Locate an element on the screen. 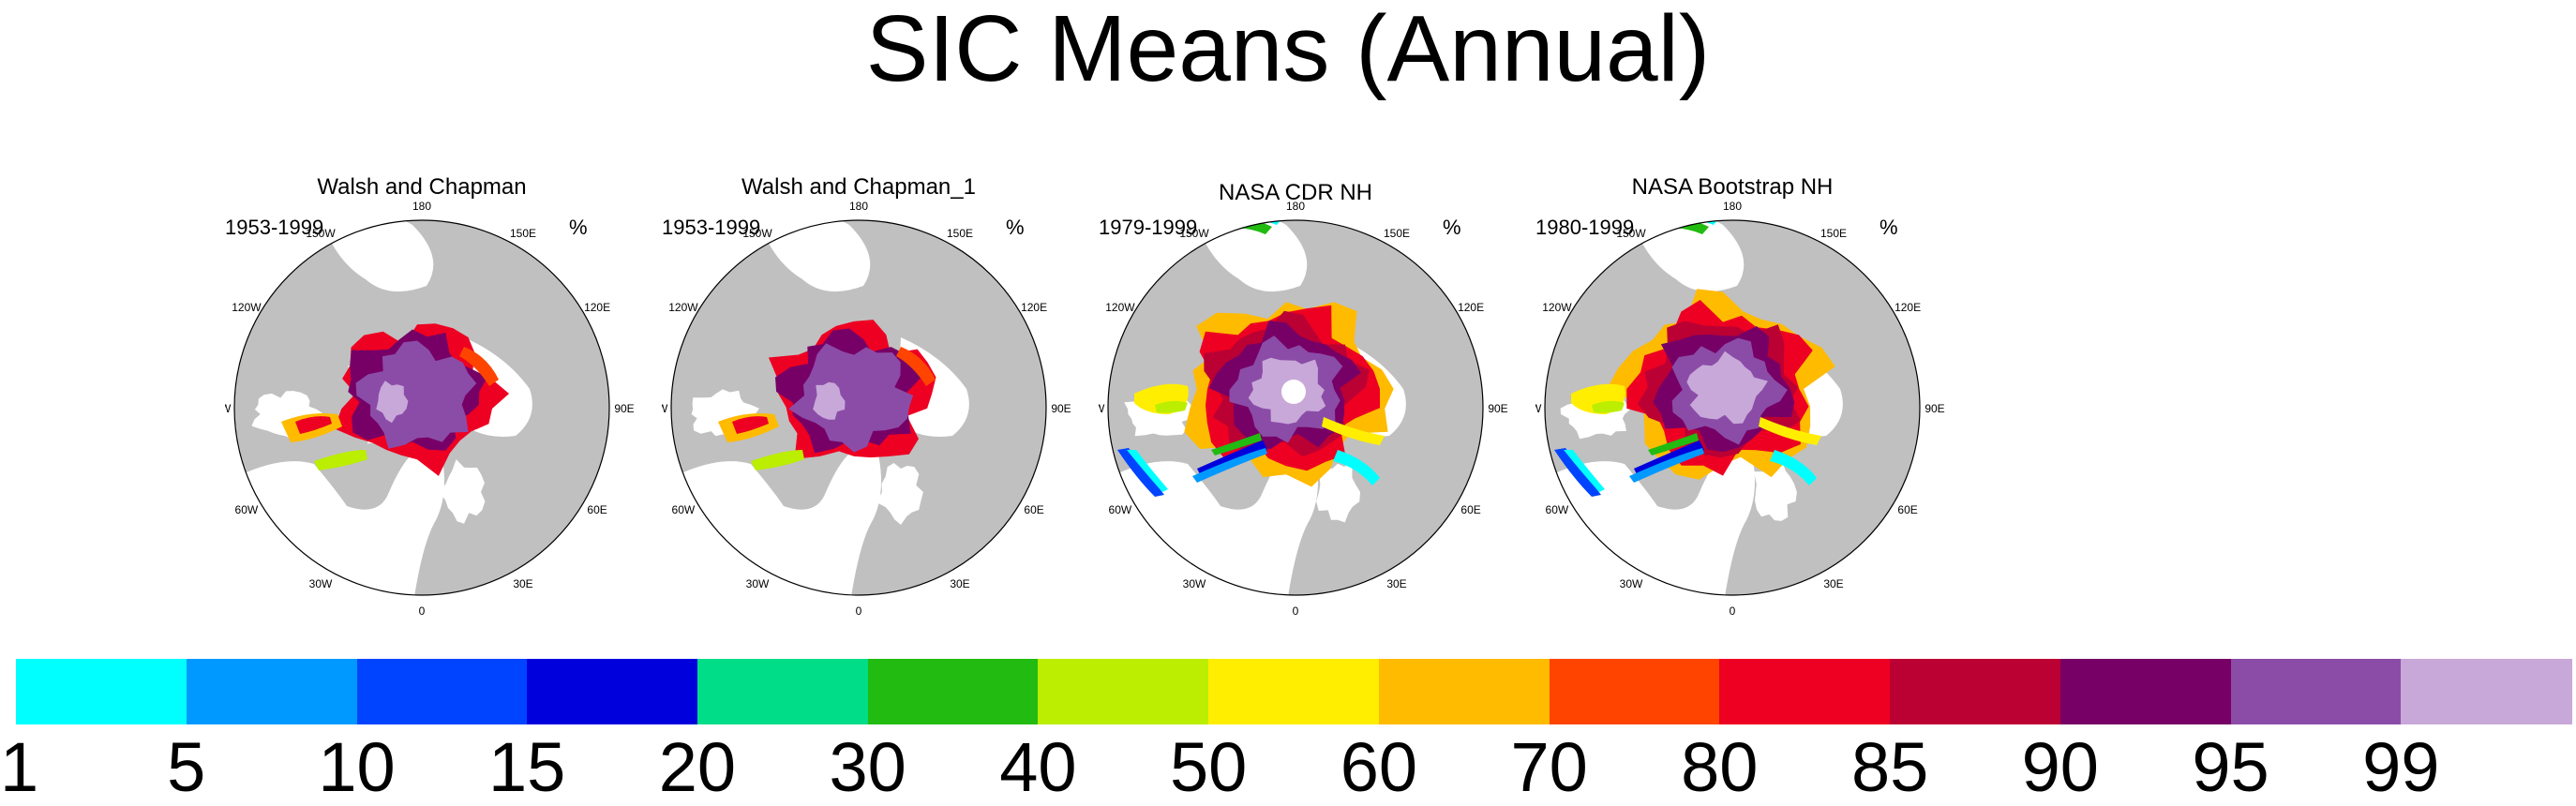  colorbar-tick-label: 80 is located at coordinates (1720, 767).